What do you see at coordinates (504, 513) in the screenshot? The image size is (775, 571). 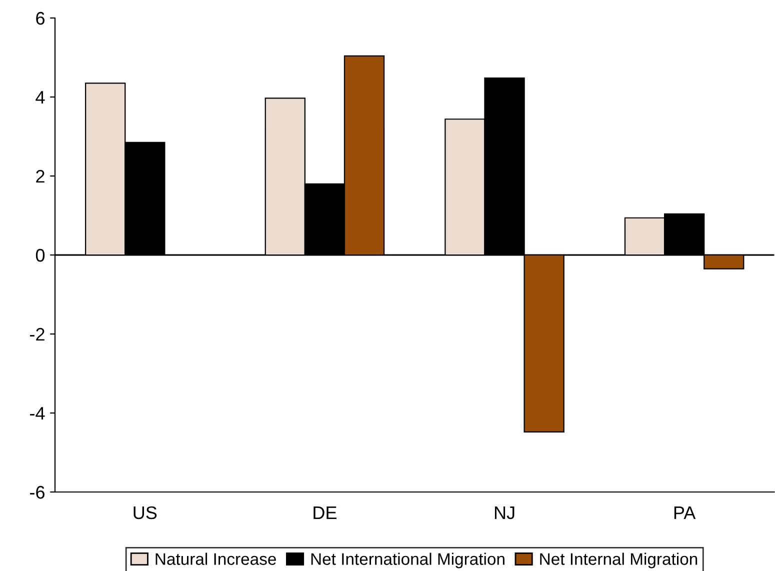 I see `x-tick-label: NJ` at bounding box center [504, 513].